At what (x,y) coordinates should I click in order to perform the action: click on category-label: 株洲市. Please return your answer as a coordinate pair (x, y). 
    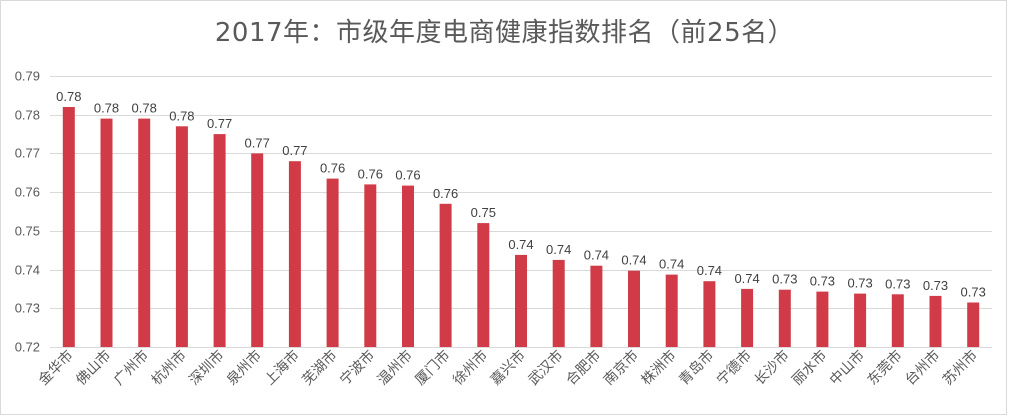
    Looking at the image, I should click on (659, 368).